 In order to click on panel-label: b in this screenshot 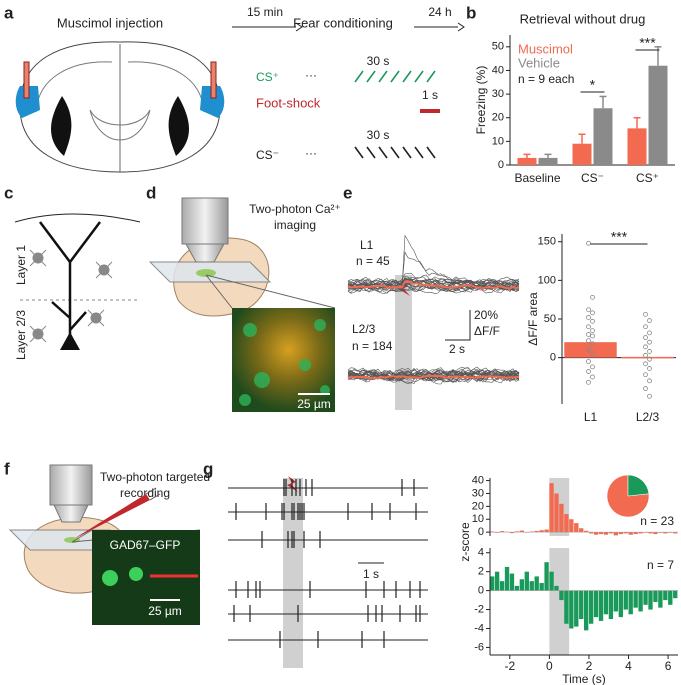, I will do `click(471, 12)`.